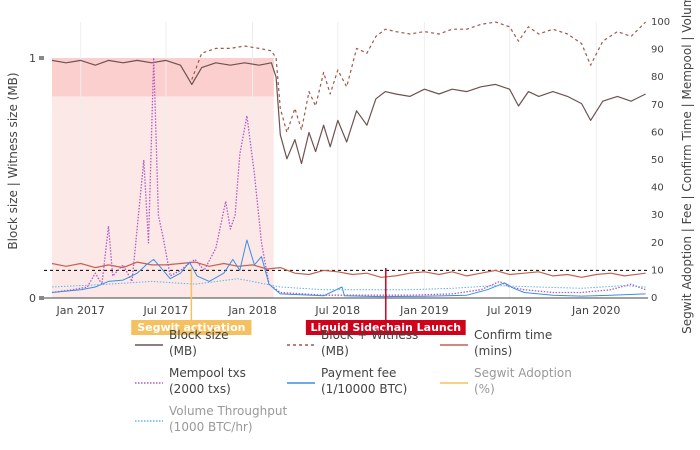 The width and height of the screenshot is (700, 450). What do you see at coordinates (228, 411) in the screenshot?
I see `legend-label: Volume Throughput` at bounding box center [228, 411].